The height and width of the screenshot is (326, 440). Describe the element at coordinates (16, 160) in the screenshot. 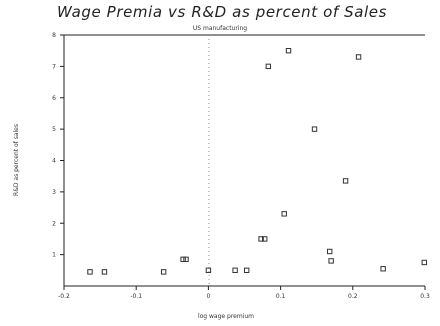

I see `y-axis-title: R&D as percent of sales` at that location.